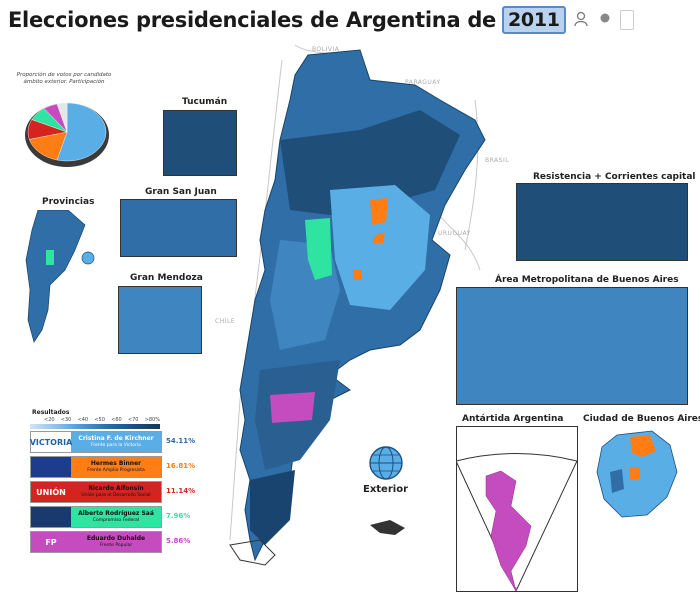  What do you see at coordinates (205, 102) in the screenshot?
I see `tucuman-caption: Tucumán` at bounding box center [205, 102].